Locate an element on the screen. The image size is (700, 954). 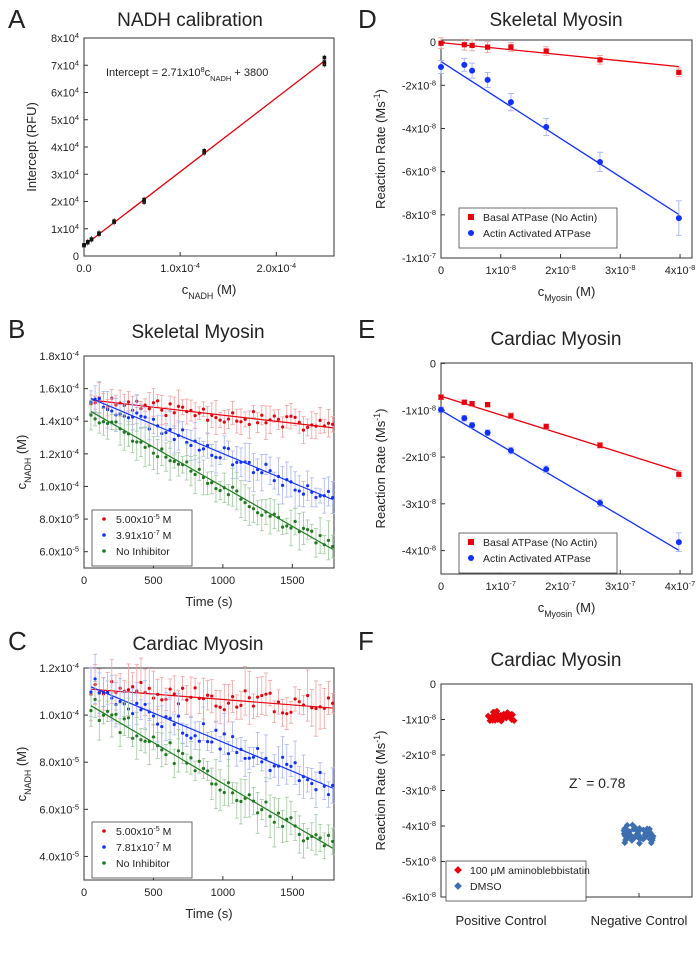
text-part: (M) is located at coordinates (583, 291).